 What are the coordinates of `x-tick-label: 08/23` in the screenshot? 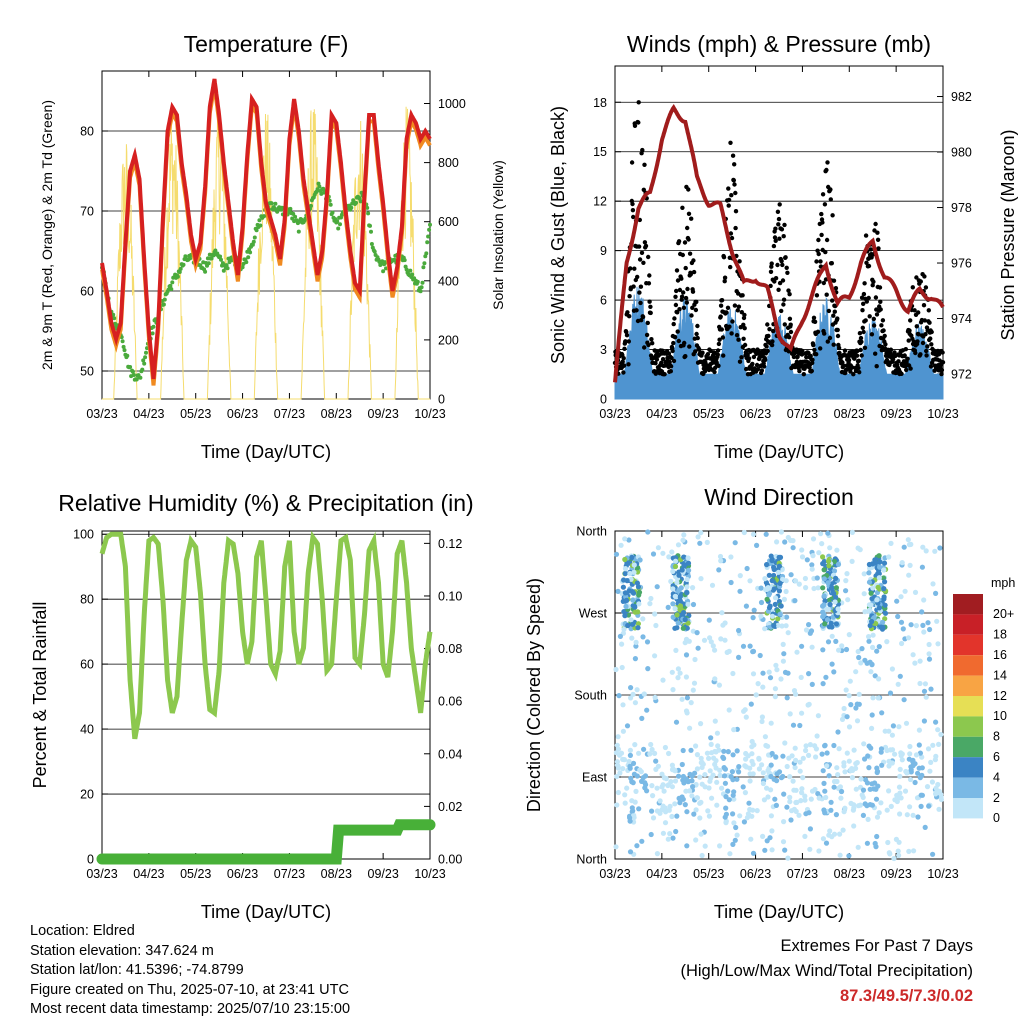 It's located at (336, 414).